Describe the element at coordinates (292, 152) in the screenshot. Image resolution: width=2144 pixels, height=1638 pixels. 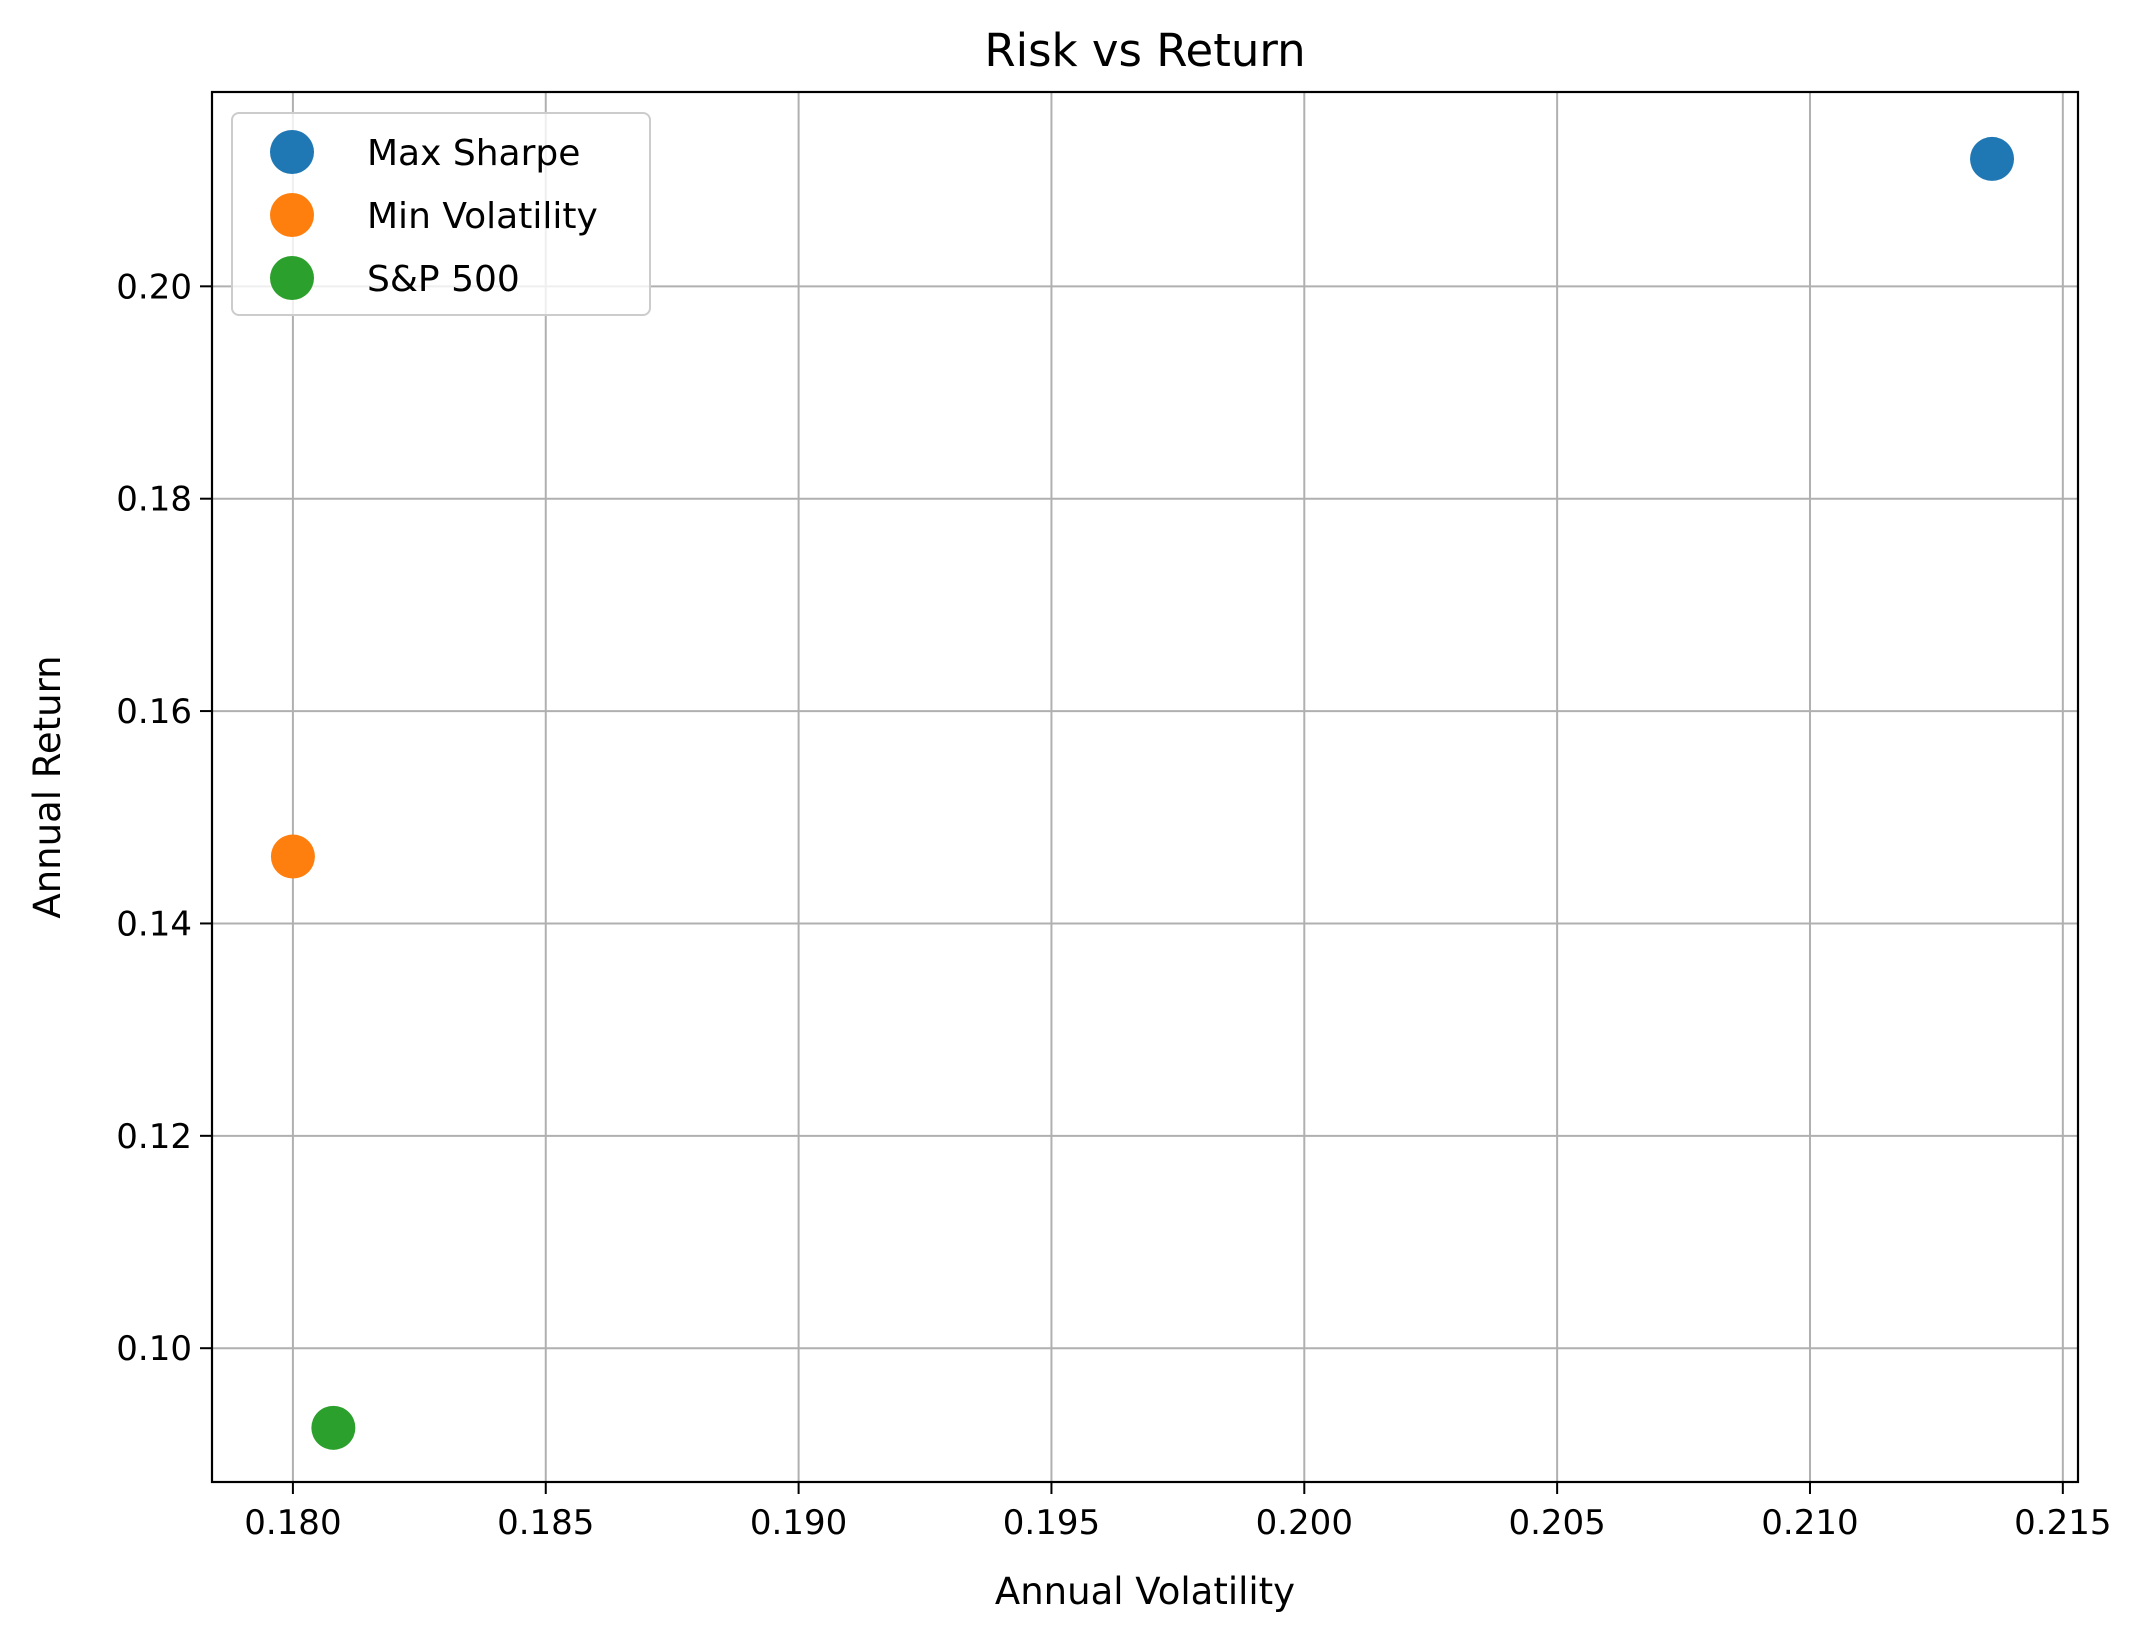
I see `legend-marker-max-sharpe` at that location.